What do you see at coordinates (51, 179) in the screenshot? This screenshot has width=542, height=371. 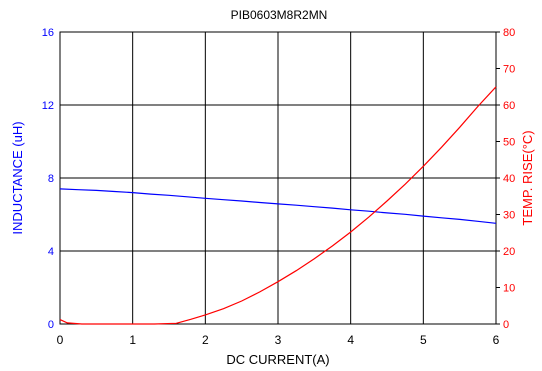 I see `left-axis-tick-label: 8` at bounding box center [51, 179].